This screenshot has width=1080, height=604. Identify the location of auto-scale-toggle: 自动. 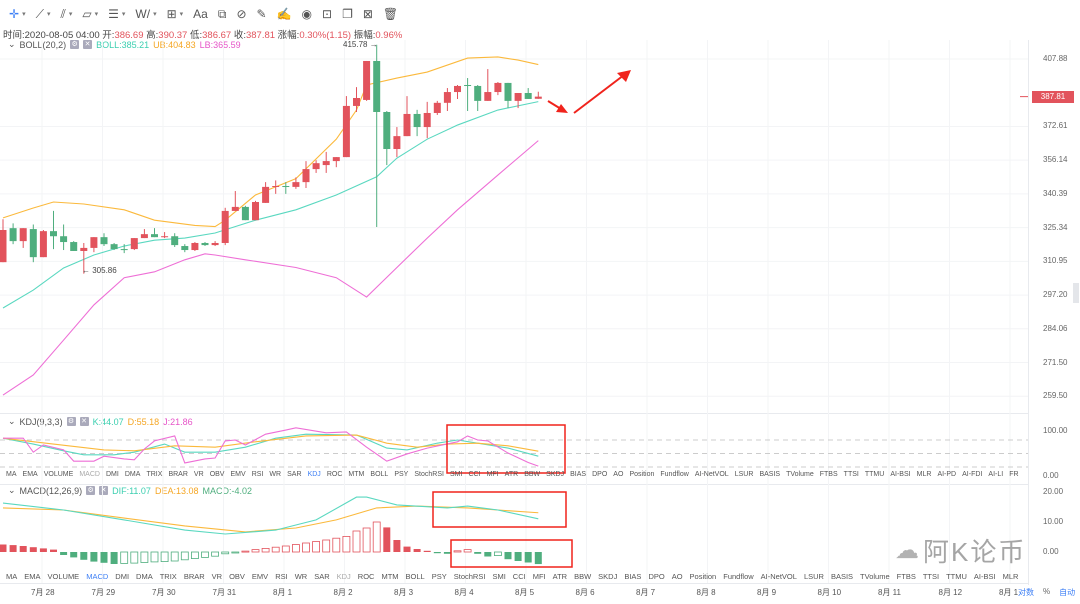
(1067, 592).